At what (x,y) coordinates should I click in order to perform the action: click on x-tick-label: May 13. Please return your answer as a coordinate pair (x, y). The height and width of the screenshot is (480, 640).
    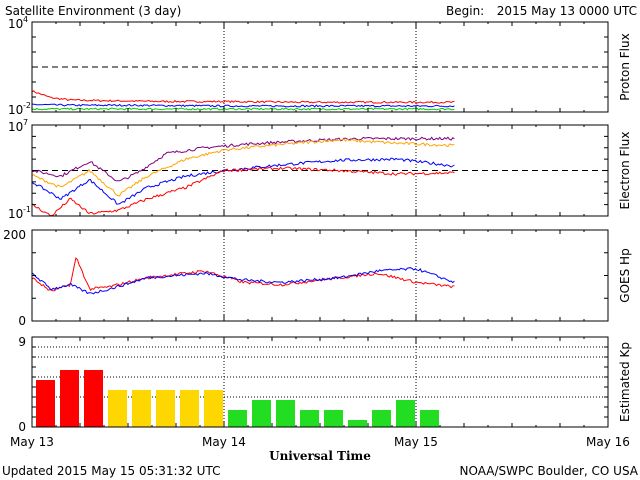
    Looking at the image, I should click on (32, 442).